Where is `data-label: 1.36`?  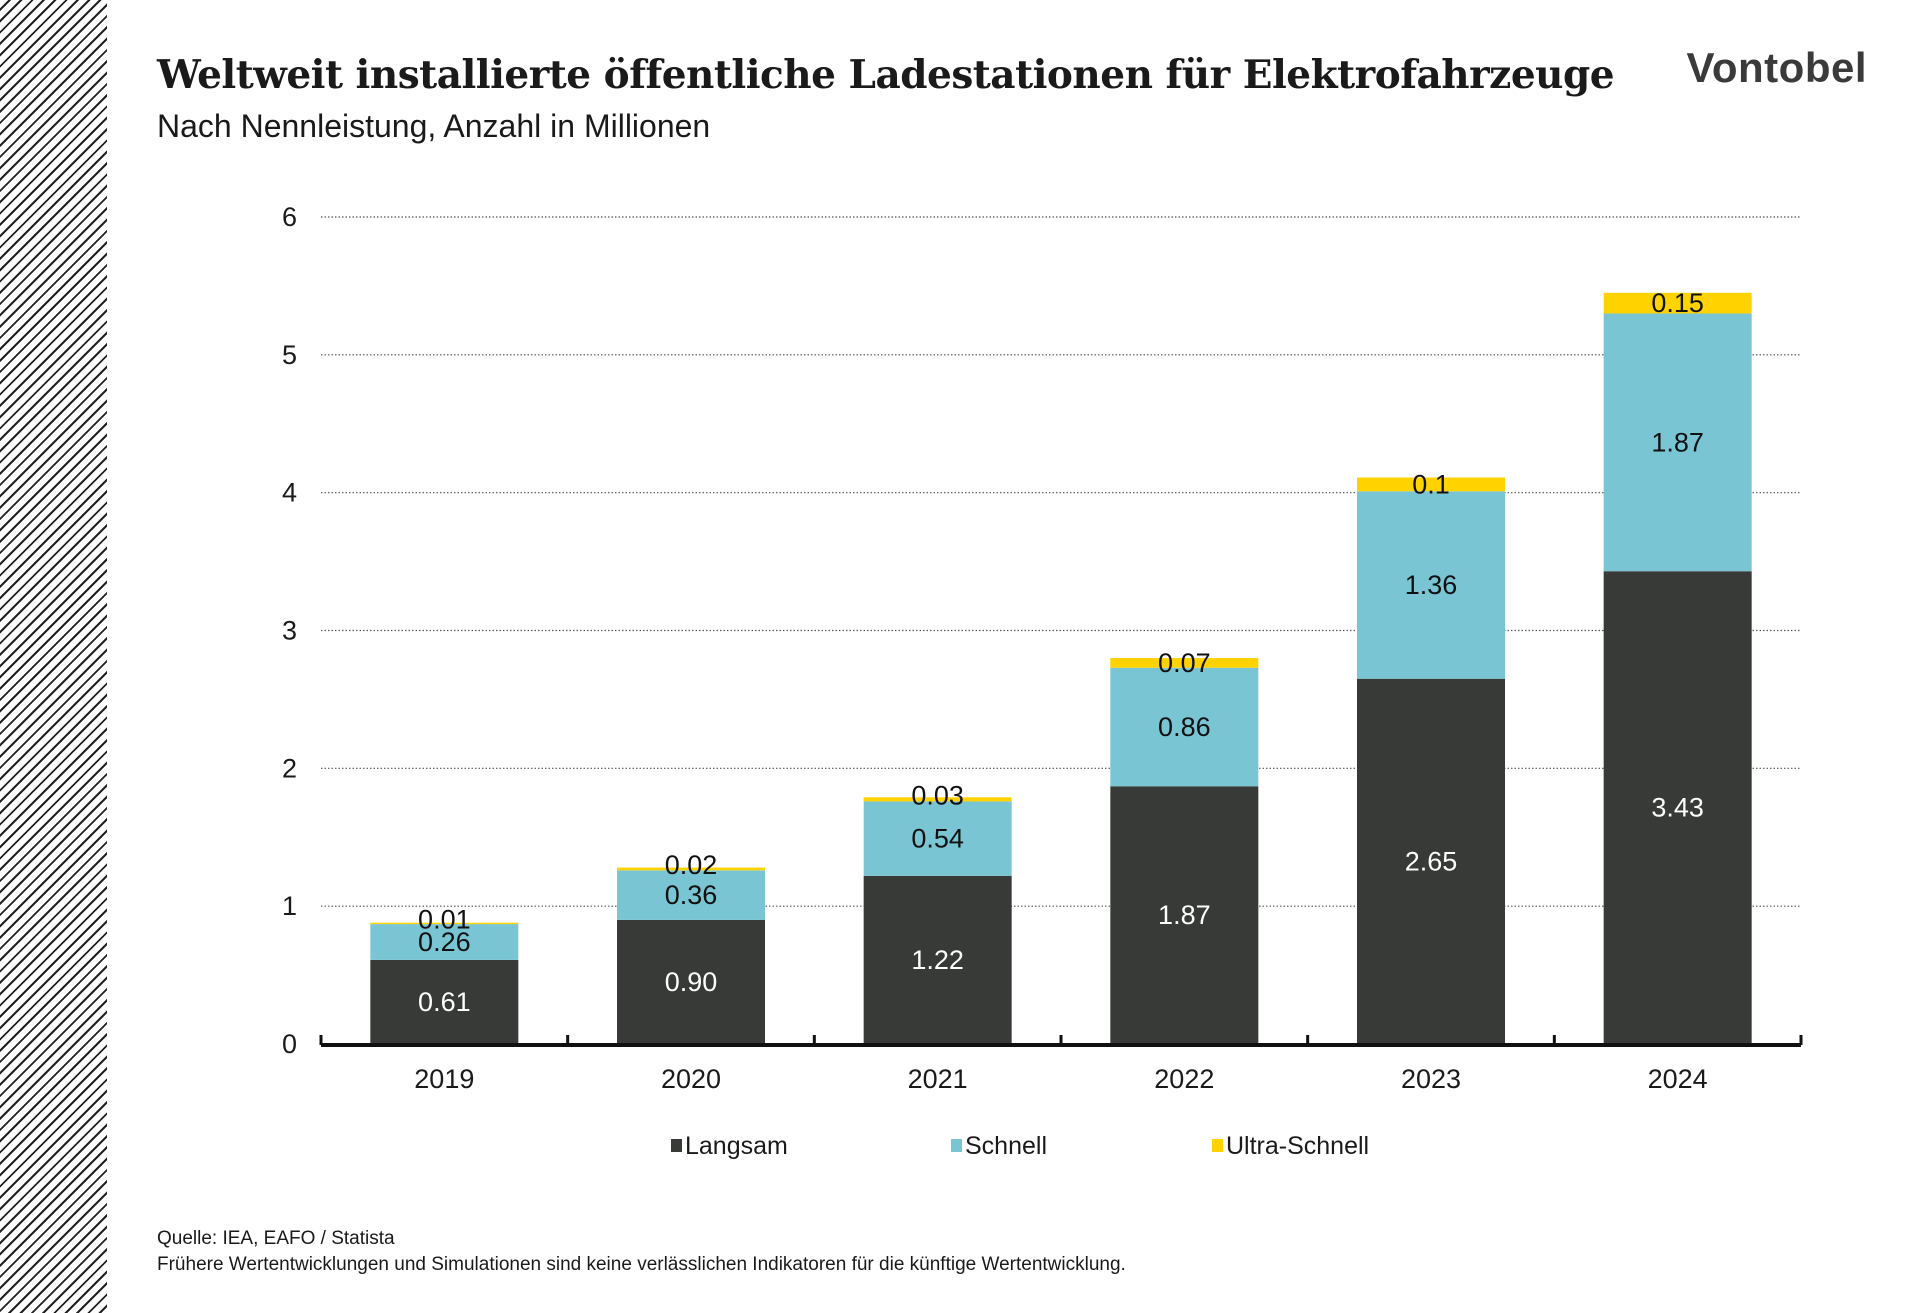 data-label: 1.36 is located at coordinates (1431, 585).